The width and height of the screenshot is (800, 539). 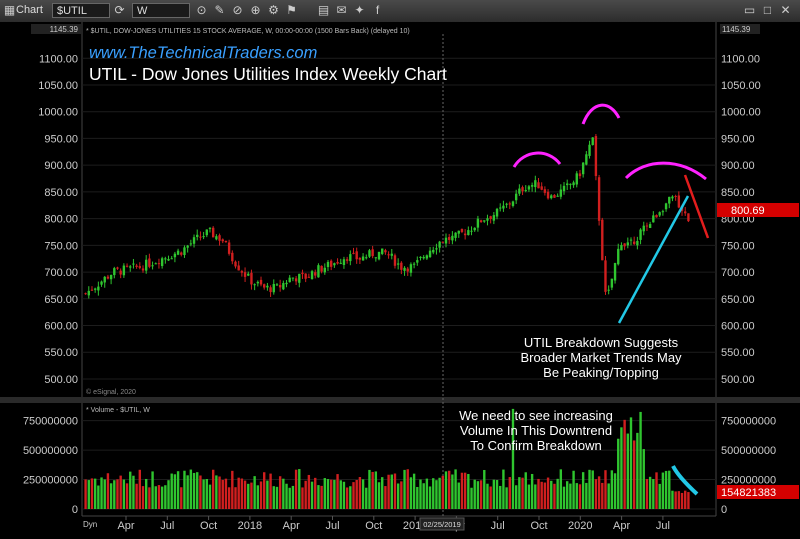 I want to click on window-close-icon: ✕, so click(x=785, y=10).